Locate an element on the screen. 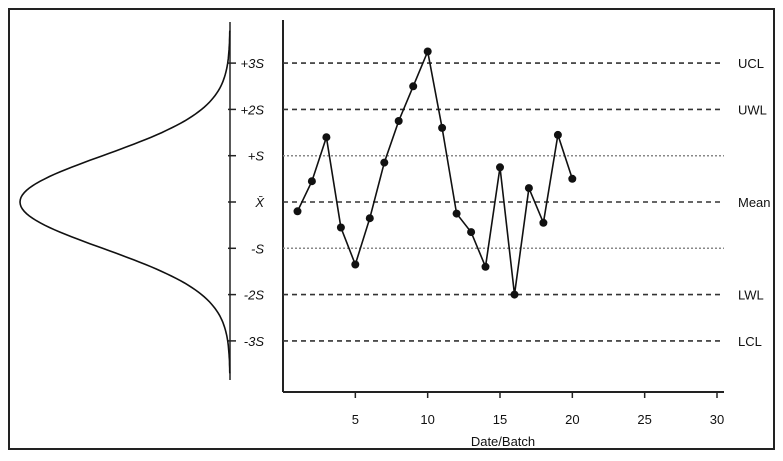 The image size is (783, 461). x-ticks: 5 10 15 20 25 30 is located at coordinates (538, 409).